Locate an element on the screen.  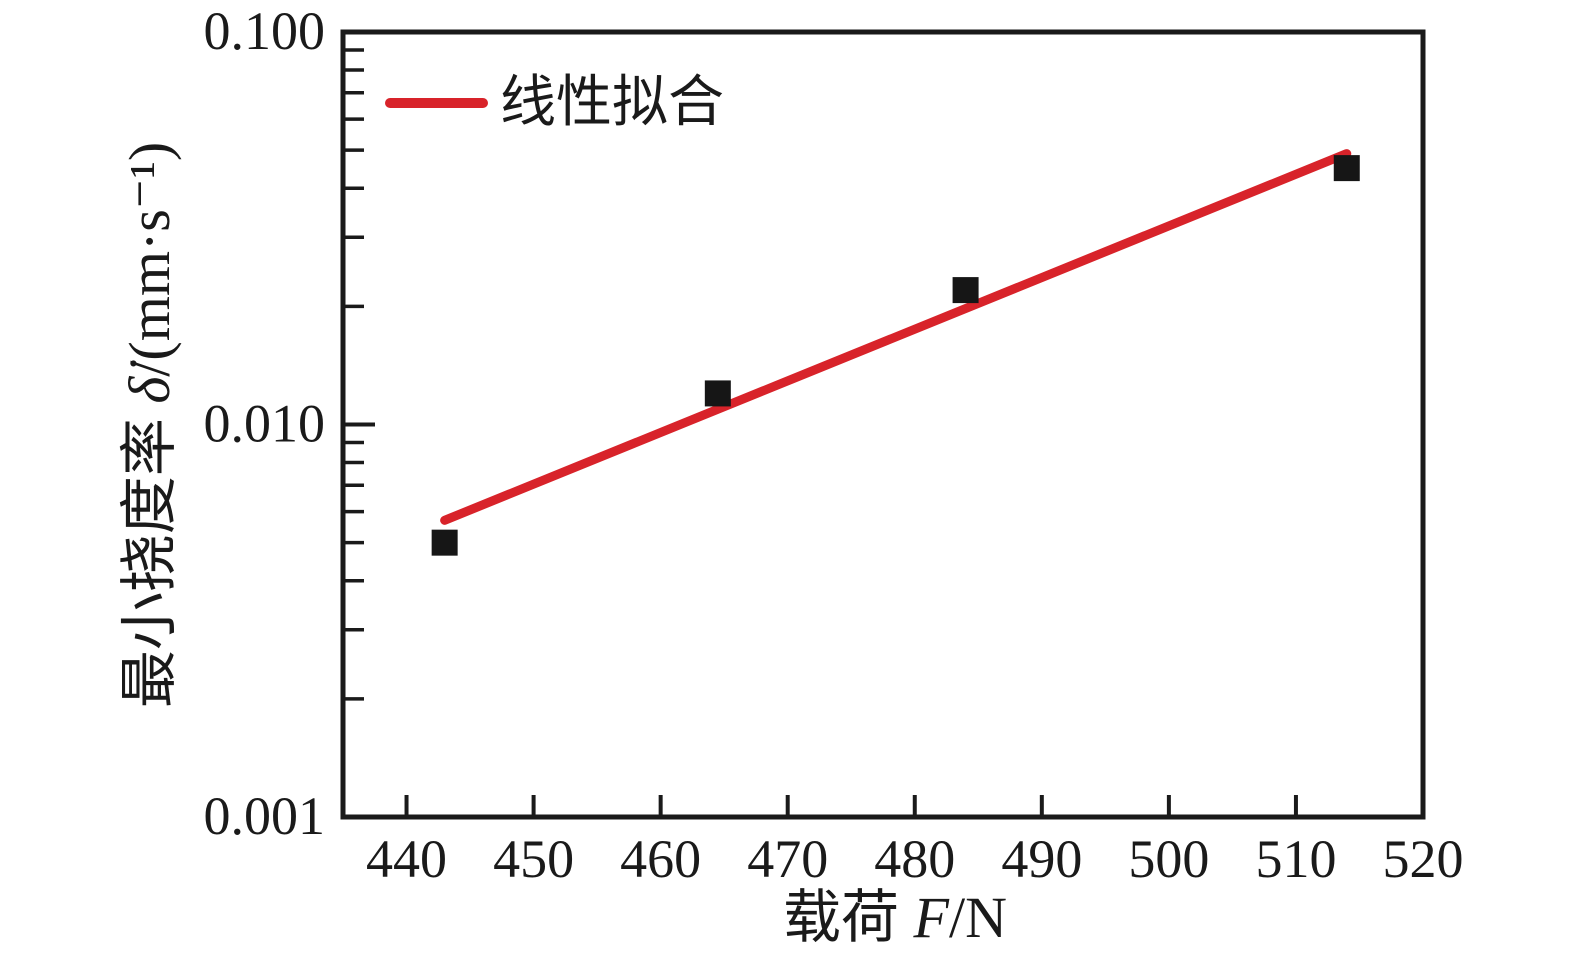
y-axis-unit: /(mm·s⁻¹) is located at coordinates (149, 259).